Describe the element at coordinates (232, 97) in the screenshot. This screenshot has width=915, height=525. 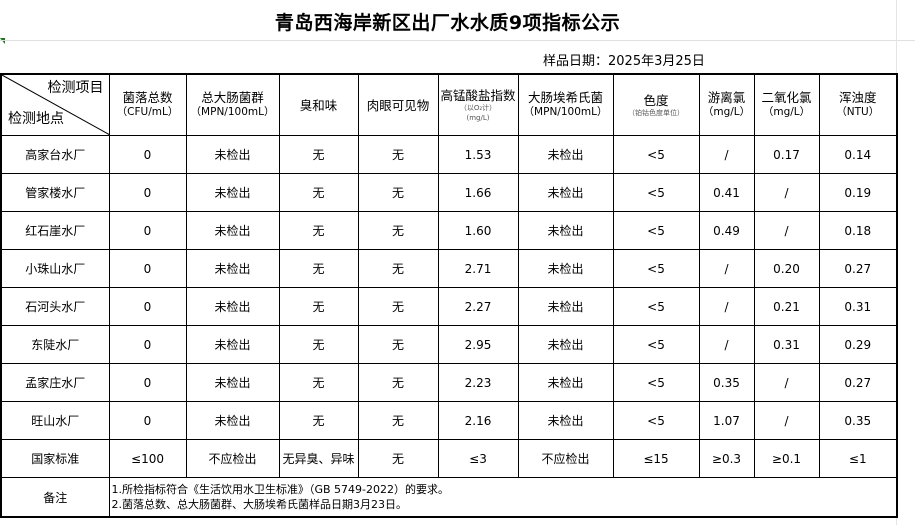
I see `column-name: 总大肠菌群` at that location.